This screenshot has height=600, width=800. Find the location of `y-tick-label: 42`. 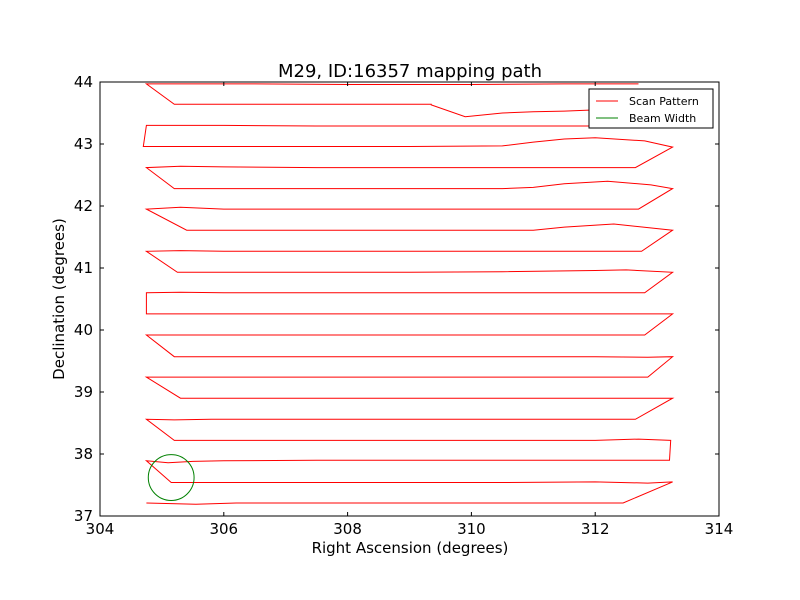

y-tick-label: 42 is located at coordinates (83, 206).